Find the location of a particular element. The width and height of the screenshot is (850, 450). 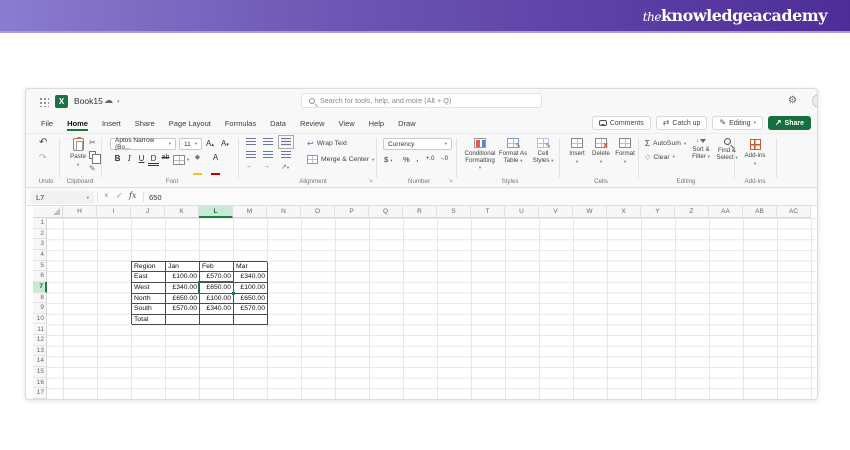

clear-button: ◇ Clear ▾ is located at coordinates (660, 157).